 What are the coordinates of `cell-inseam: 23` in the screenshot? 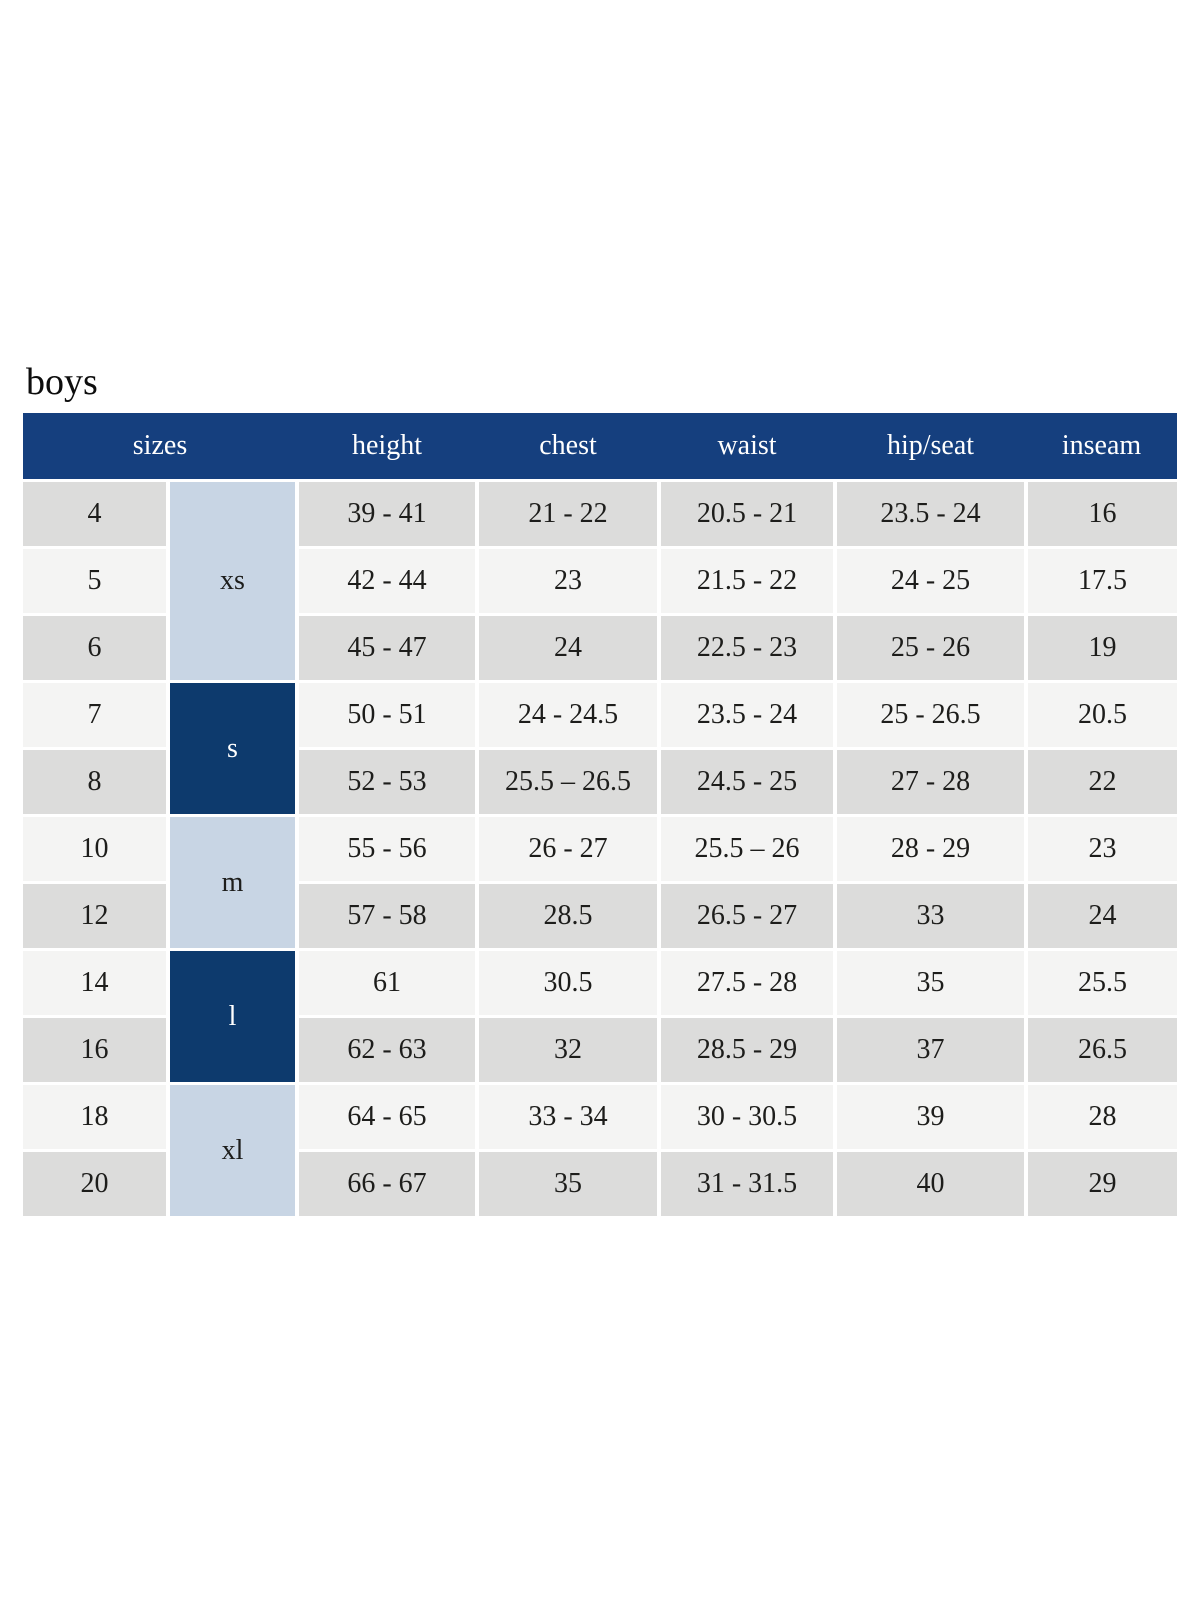 It's located at (1102, 849).